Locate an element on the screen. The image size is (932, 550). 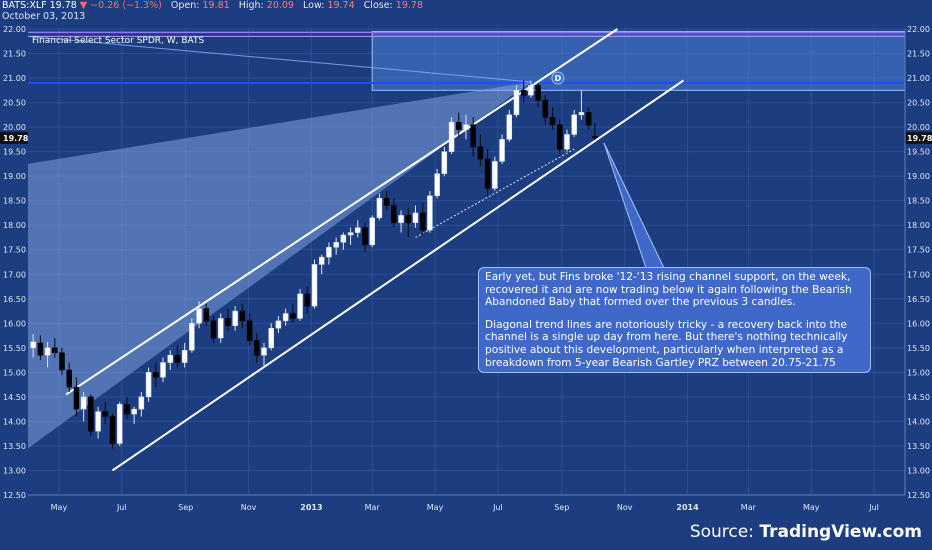
y-tick-label-left: 20.00 is located at coordinates (14, 127).